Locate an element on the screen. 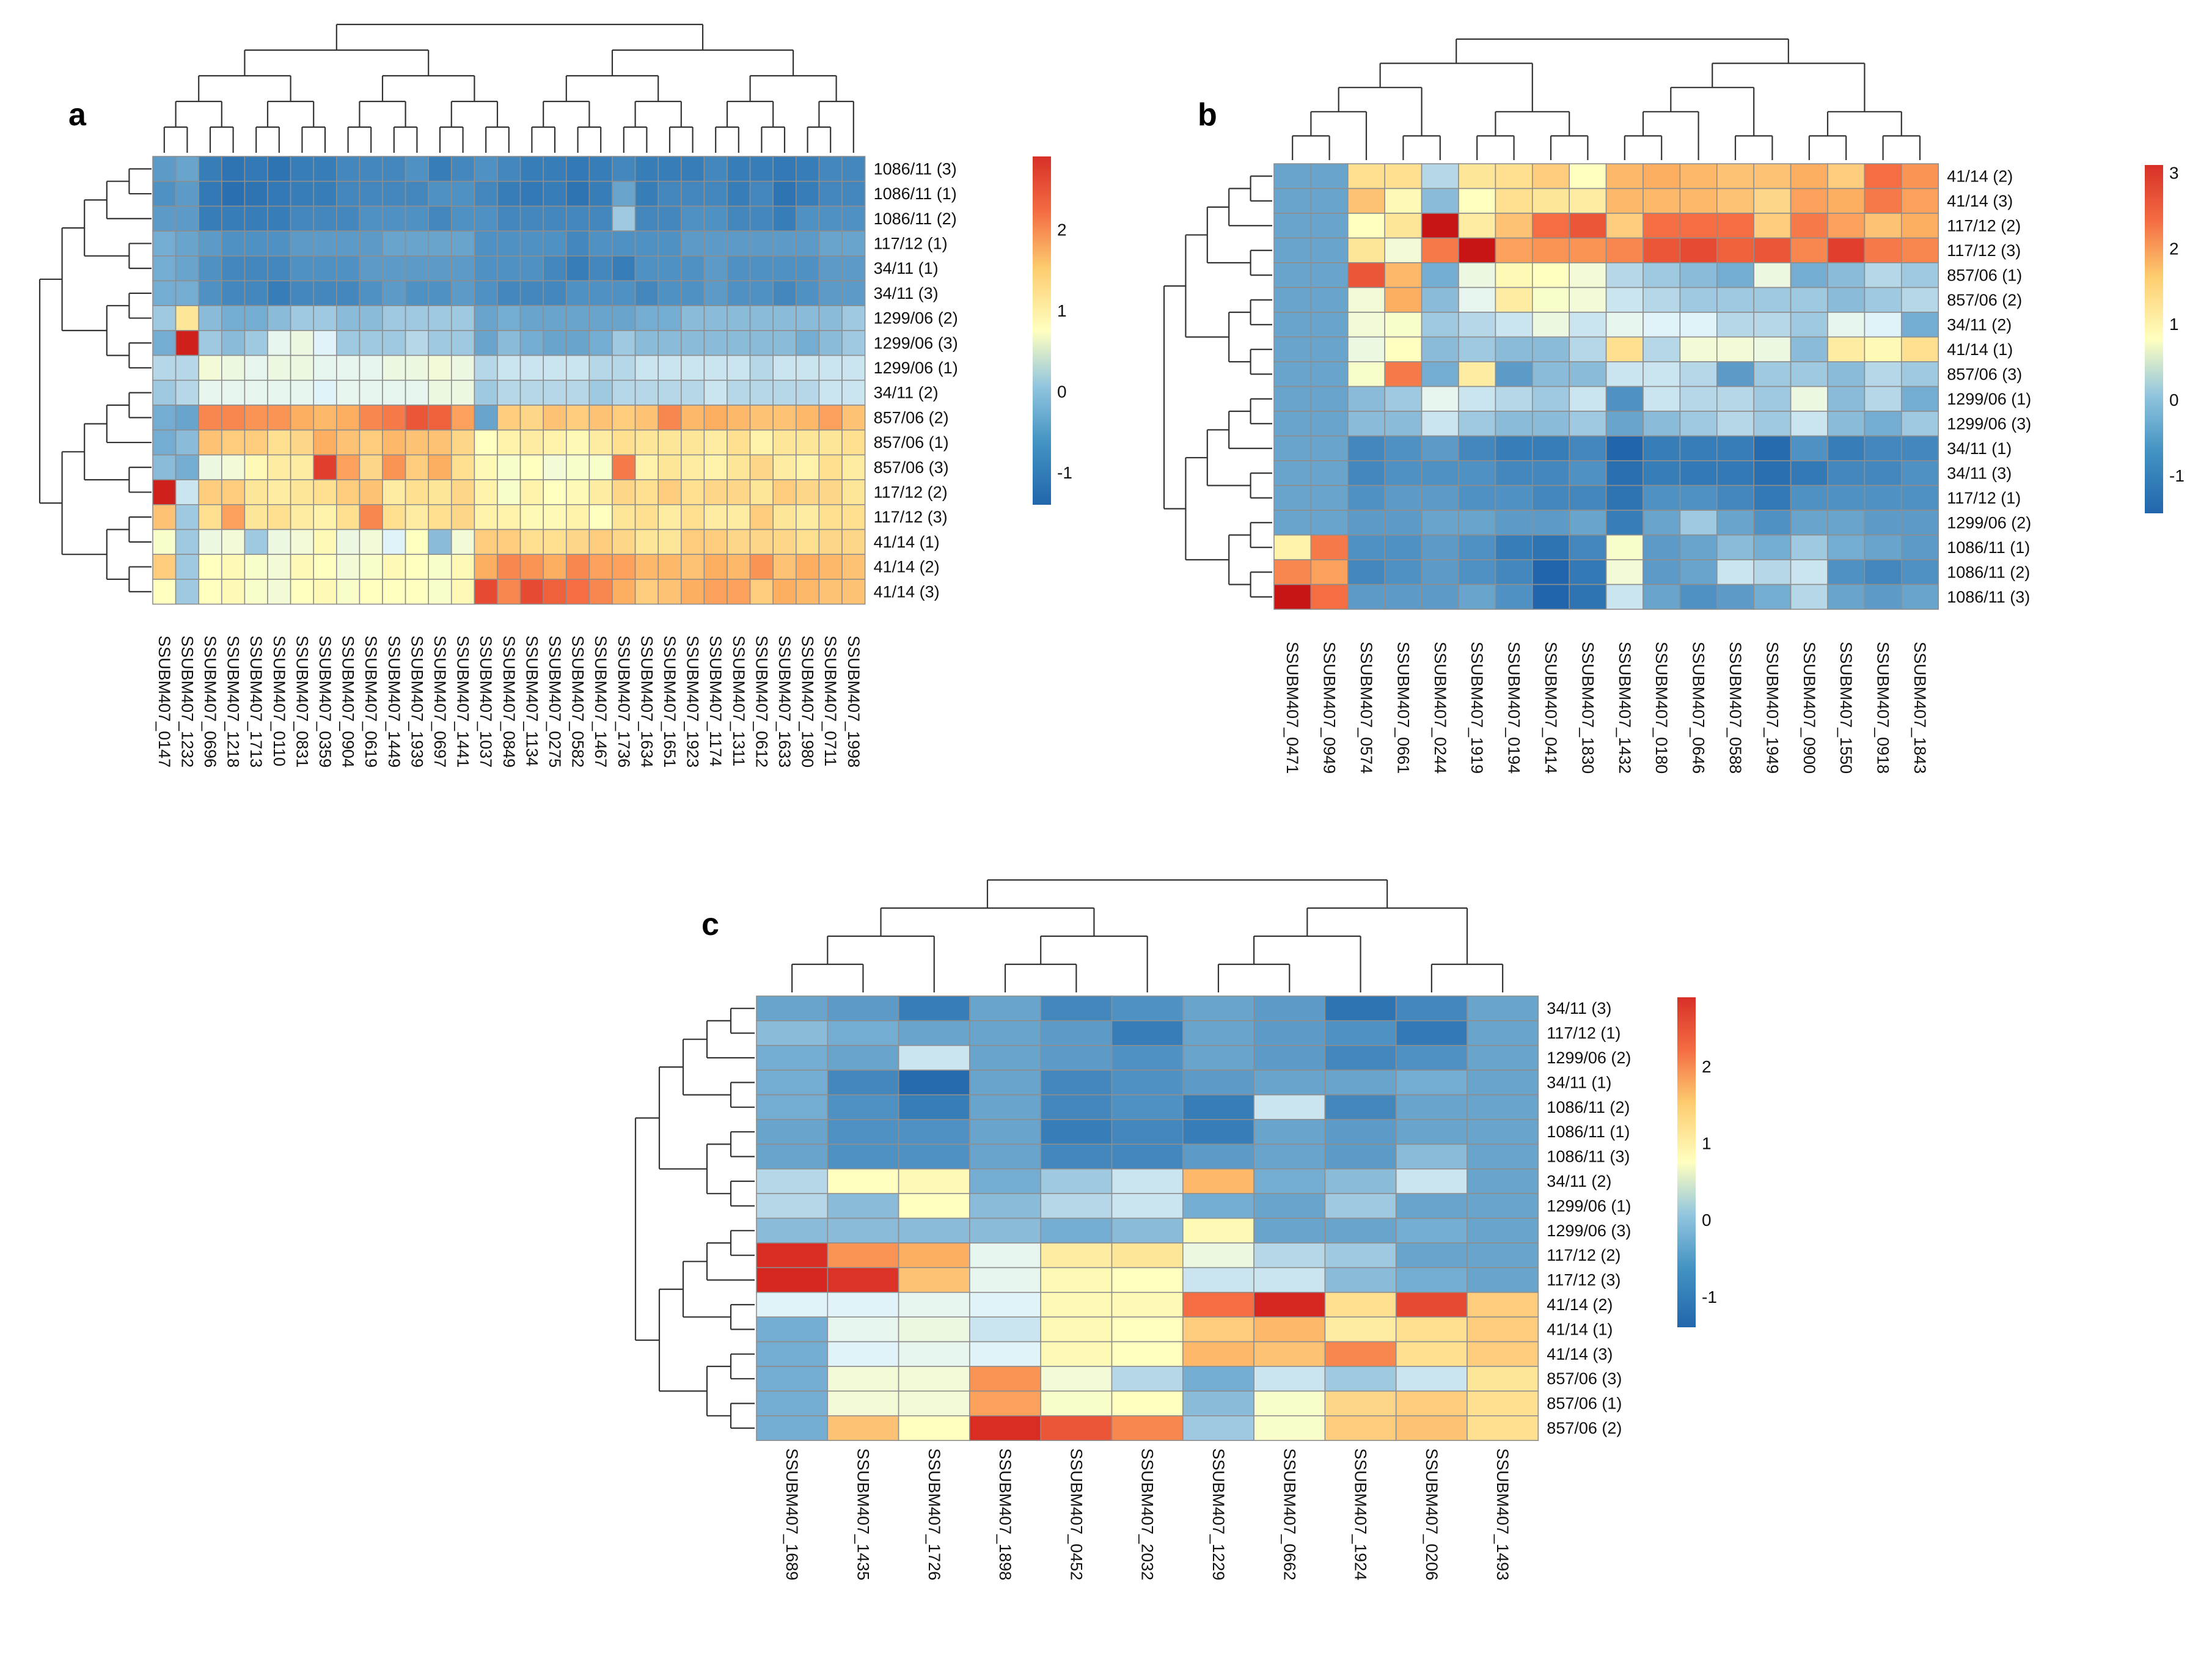 This screenshot has width=2212, height=1653. row-label: 1299/06 (2) is located at coordinates (1589, 1058).